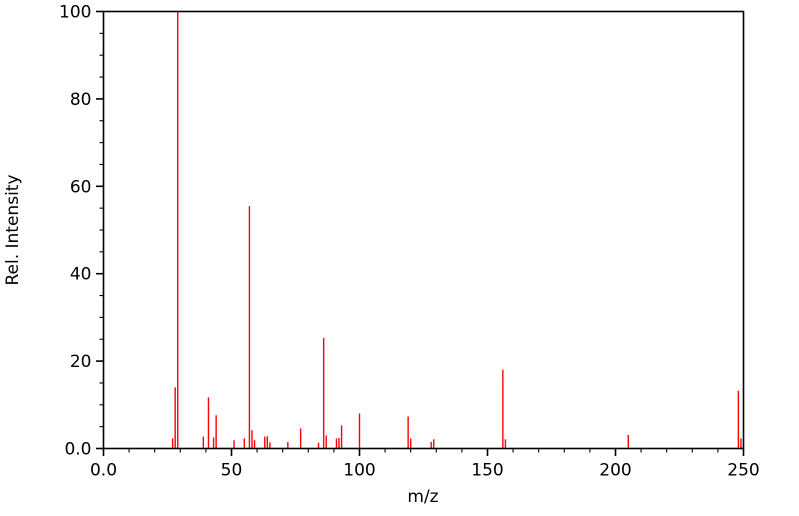  I want to click on x-tick-labels: 0.0 50 100 150 200 250, so click(425, 471).